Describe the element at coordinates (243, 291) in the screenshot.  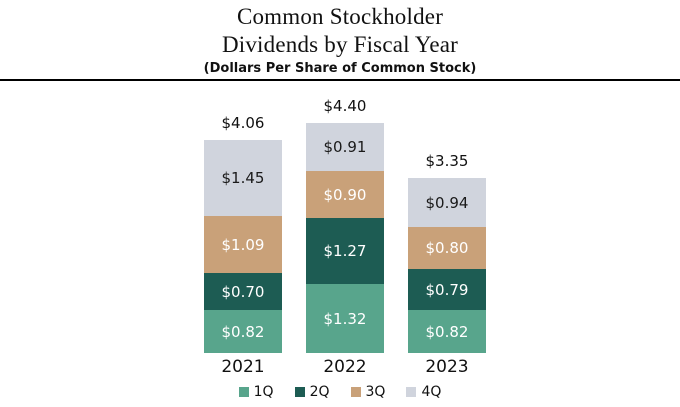
I see `bar-2021-segment-2q: $0.70` at that location.